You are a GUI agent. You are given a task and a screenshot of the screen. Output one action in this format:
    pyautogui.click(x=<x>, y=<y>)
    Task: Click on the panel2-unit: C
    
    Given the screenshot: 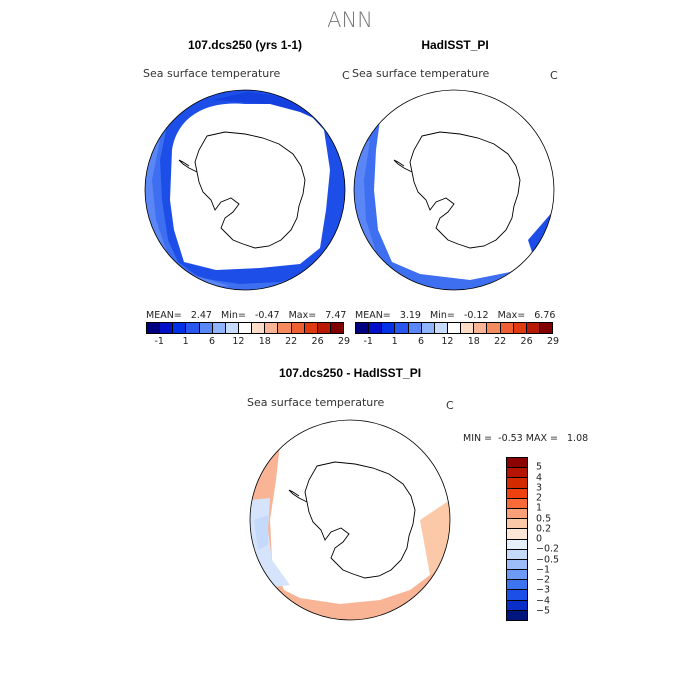 What is the action you would take?
    pyautogui.click(x=554, y=75)
    